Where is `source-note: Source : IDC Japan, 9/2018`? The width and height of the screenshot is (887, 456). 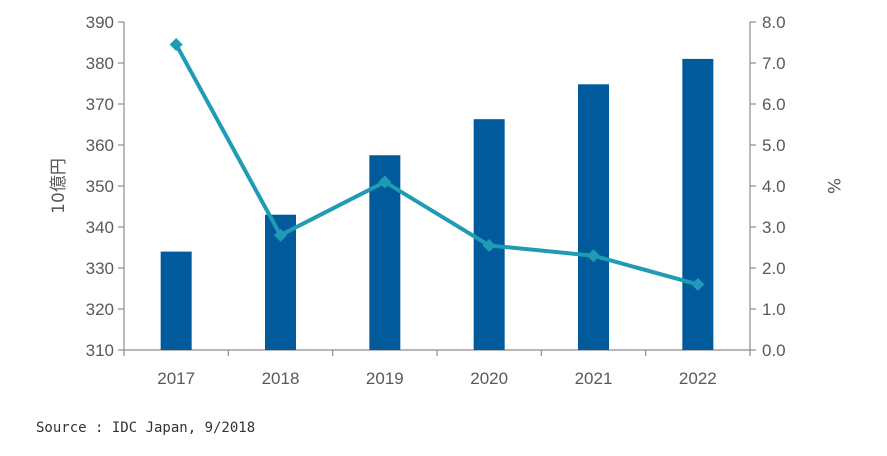 source-note: Source : IDC Japan, 9/2018 is located at coordinates (146, 428).